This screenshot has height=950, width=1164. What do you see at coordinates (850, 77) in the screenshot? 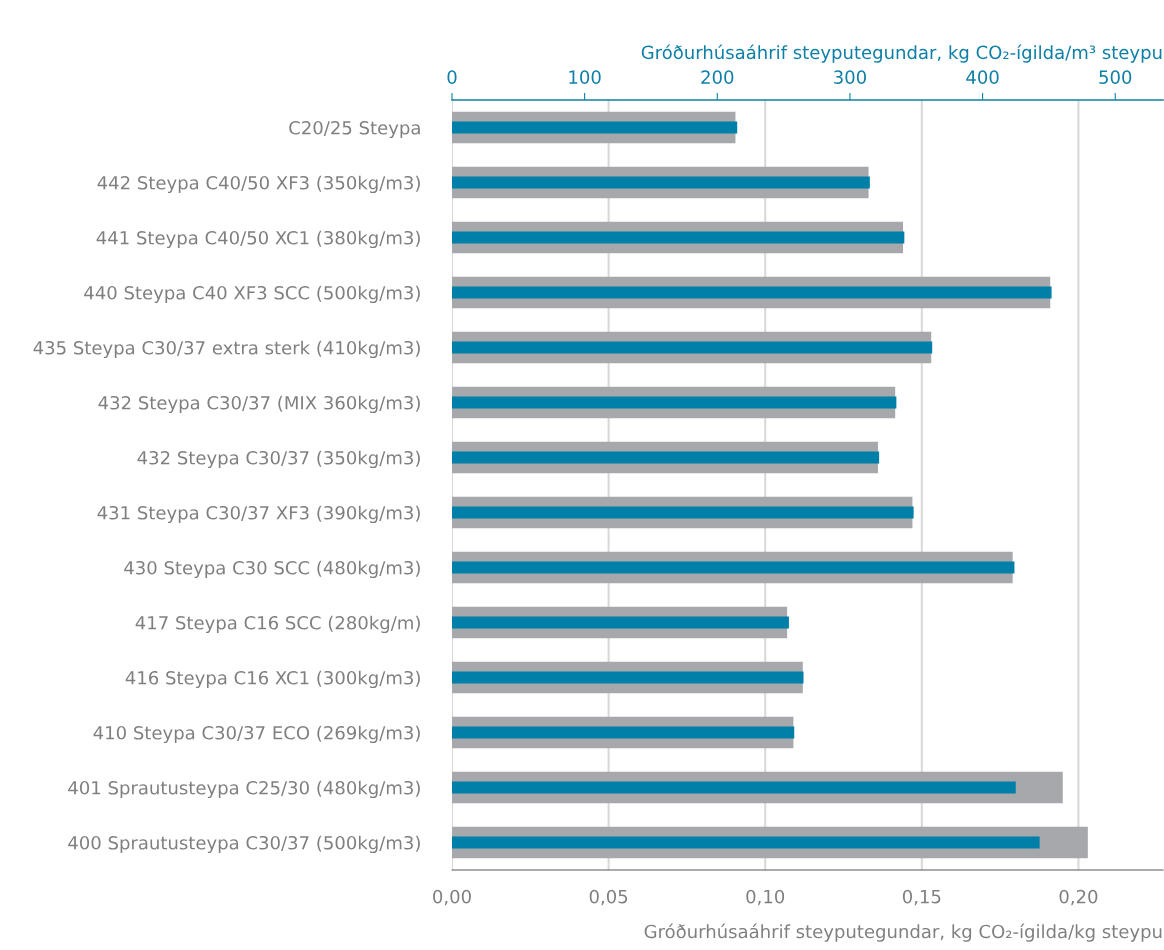
I see `x2-tick-label: 300` at bounding box center [850, 77].